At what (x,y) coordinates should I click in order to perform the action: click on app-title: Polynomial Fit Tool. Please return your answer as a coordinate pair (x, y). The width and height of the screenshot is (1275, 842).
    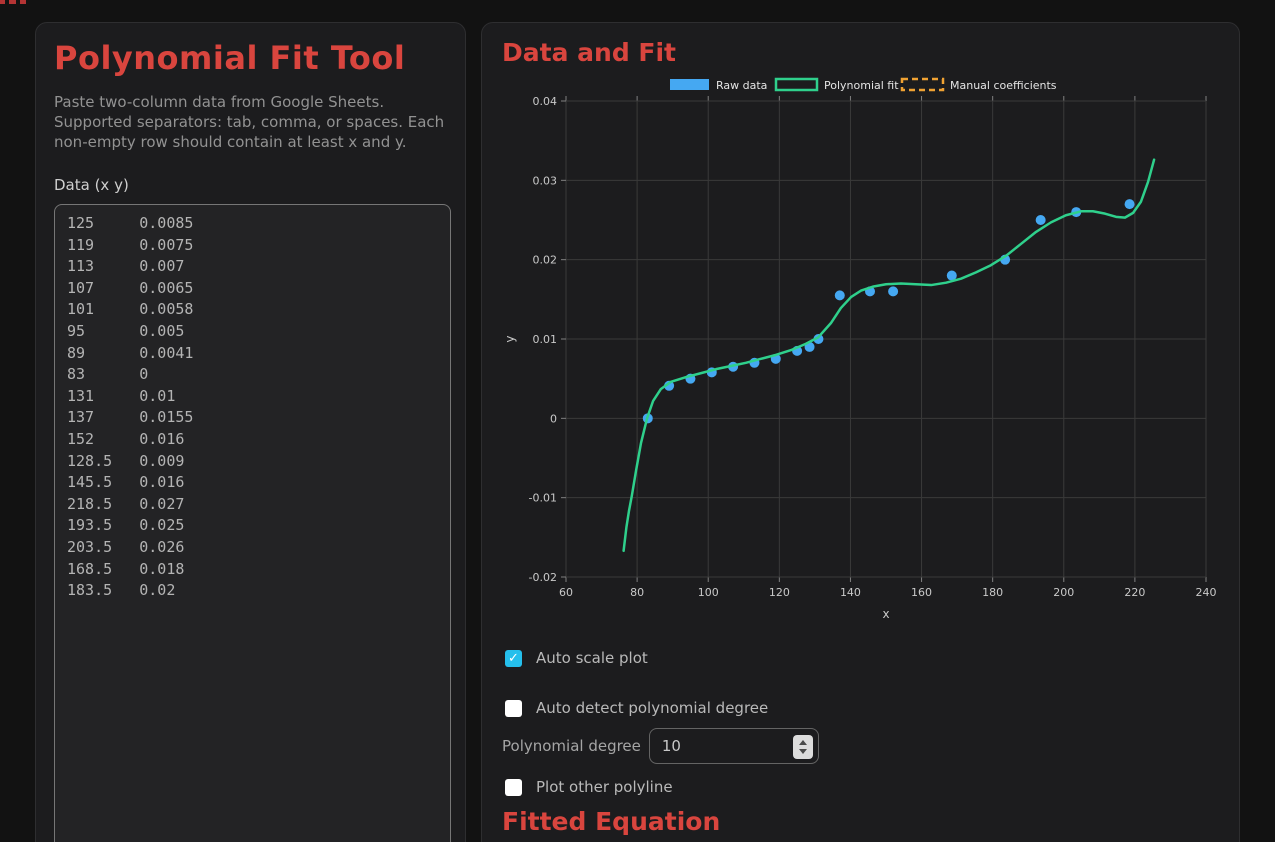
    Looking at the image, I should click on (230, 58).